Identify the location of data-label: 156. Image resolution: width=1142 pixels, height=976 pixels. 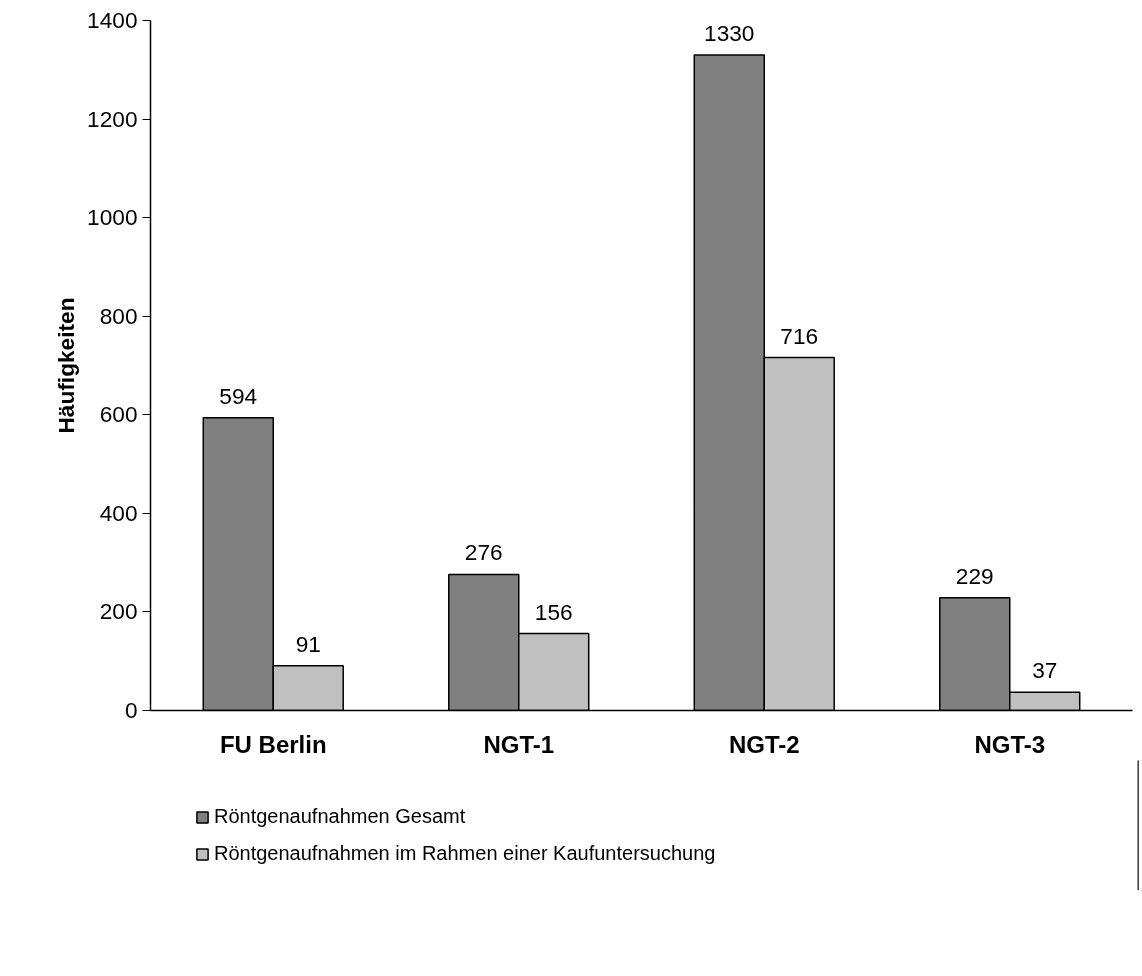
(553, 611).